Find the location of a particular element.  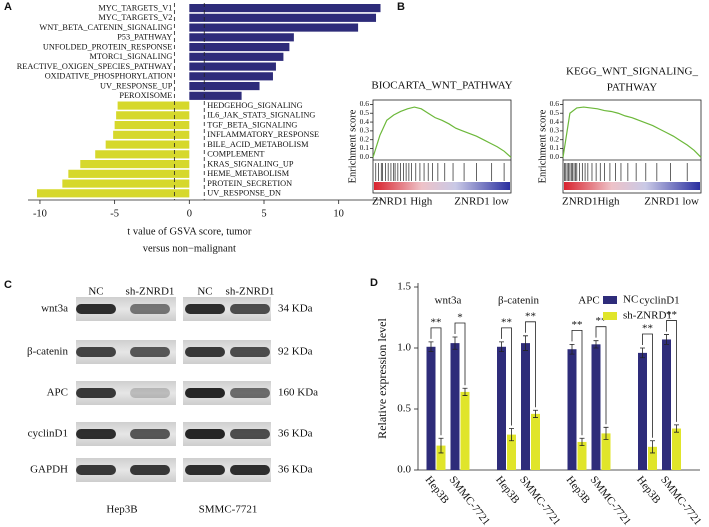

bar-label: HEME_METABOLISM is located at coordinates (248, 173).